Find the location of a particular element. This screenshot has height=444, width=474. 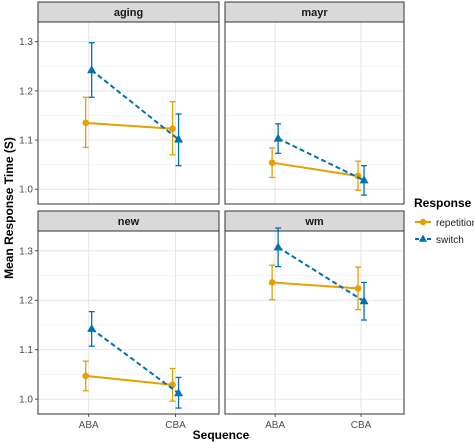

legend-label: repetition is located at coordinates (455, 223).